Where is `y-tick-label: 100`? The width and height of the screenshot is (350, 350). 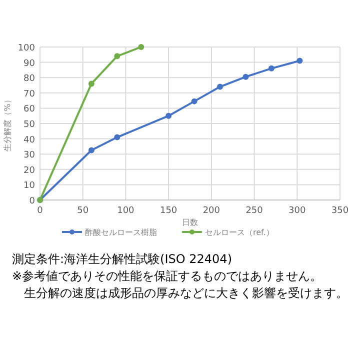
y-tick-label: 100 is located at coordinates (27, 49).